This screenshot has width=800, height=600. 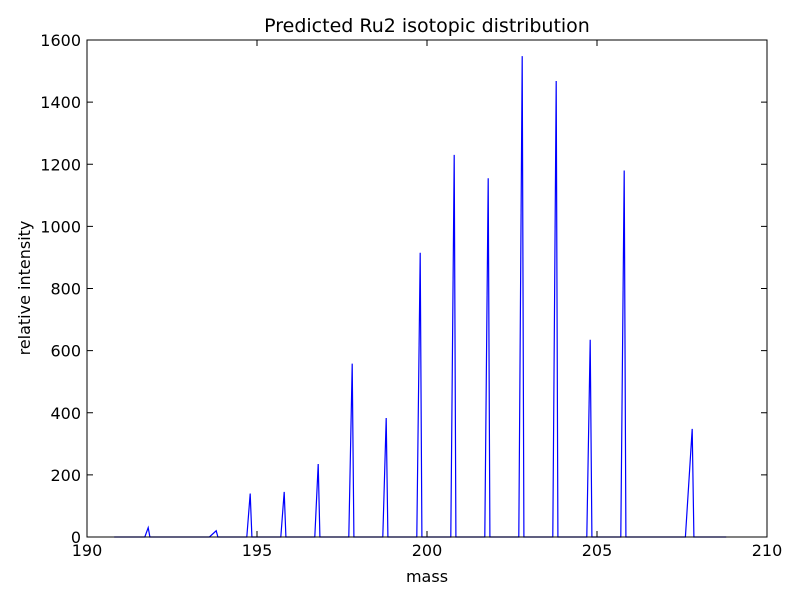 I want to click on x-tick-label: 205, so click(x=597, y=550).